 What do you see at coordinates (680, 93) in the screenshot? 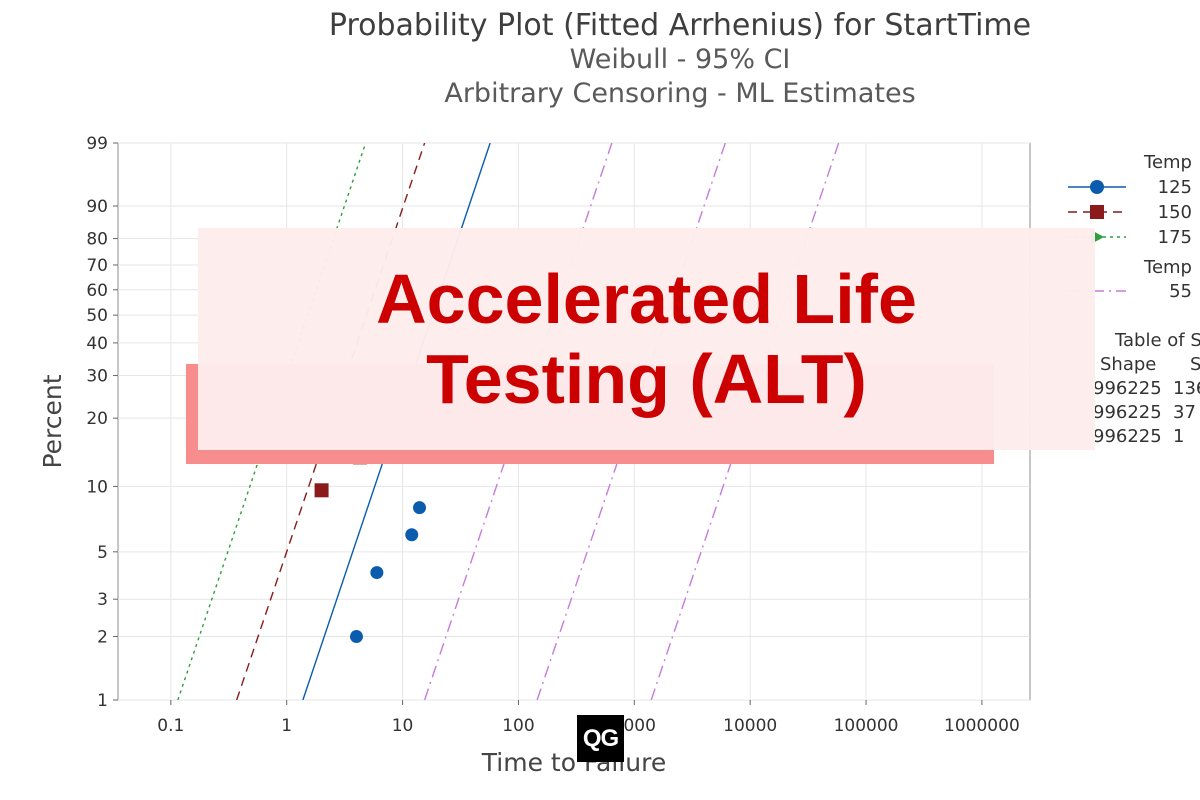
I see `chart-subtitle-method: Arbitrary Censoring - ML Estimates` at bounding box center [680, 93].